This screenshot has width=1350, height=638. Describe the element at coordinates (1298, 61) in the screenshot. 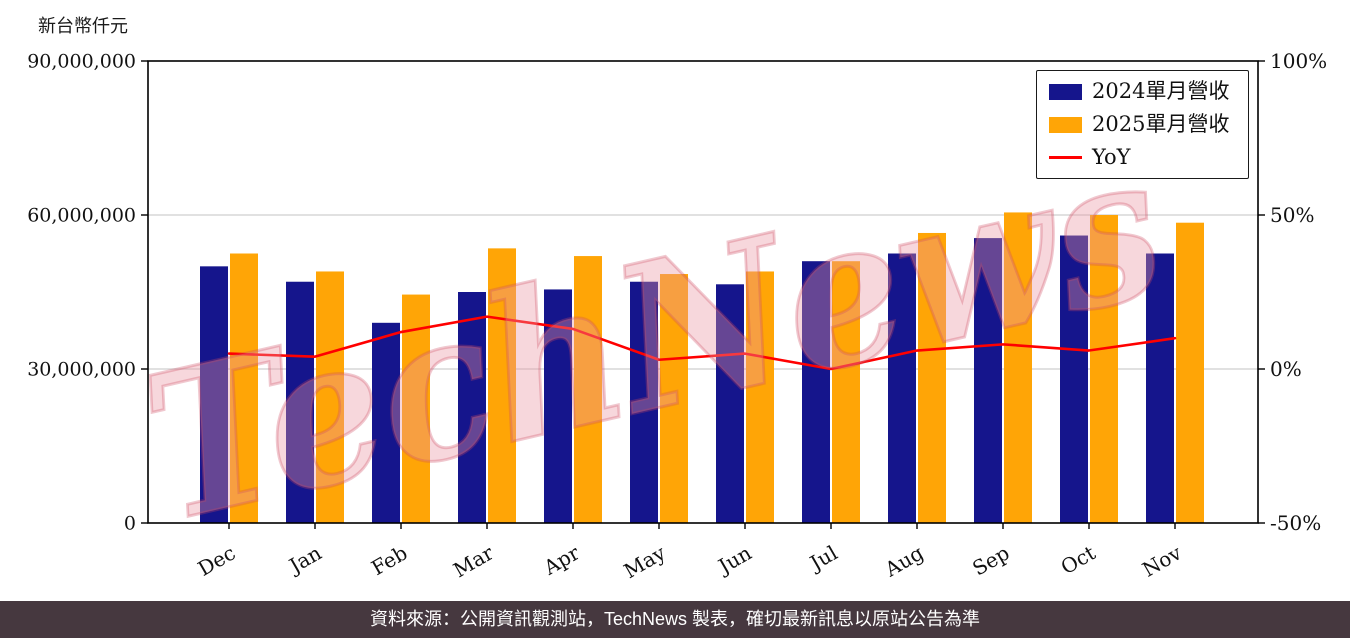

I see `y-right-tick-label: 100%` at that location.